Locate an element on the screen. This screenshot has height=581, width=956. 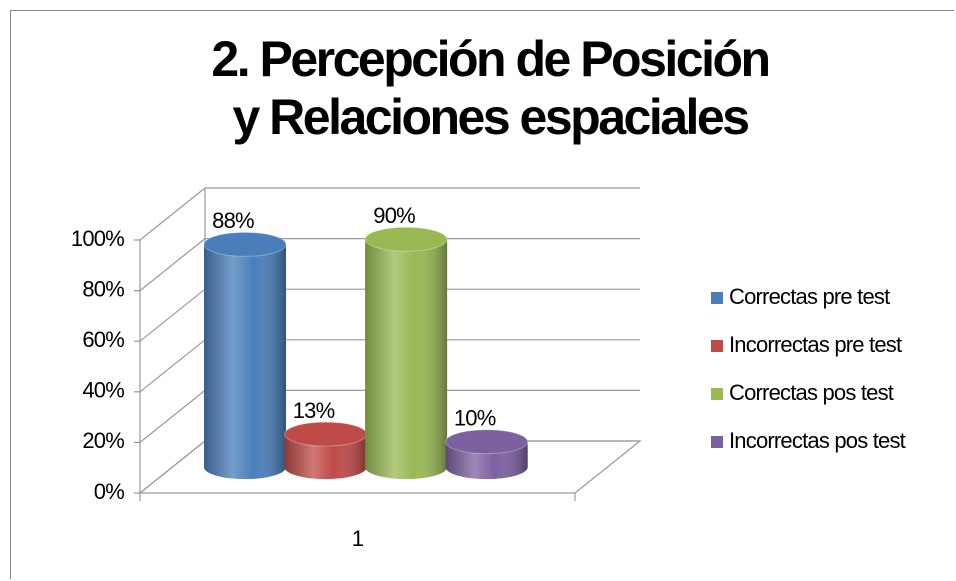
legend-label: Incorrectas pre test is located at coordinates (815, 344).